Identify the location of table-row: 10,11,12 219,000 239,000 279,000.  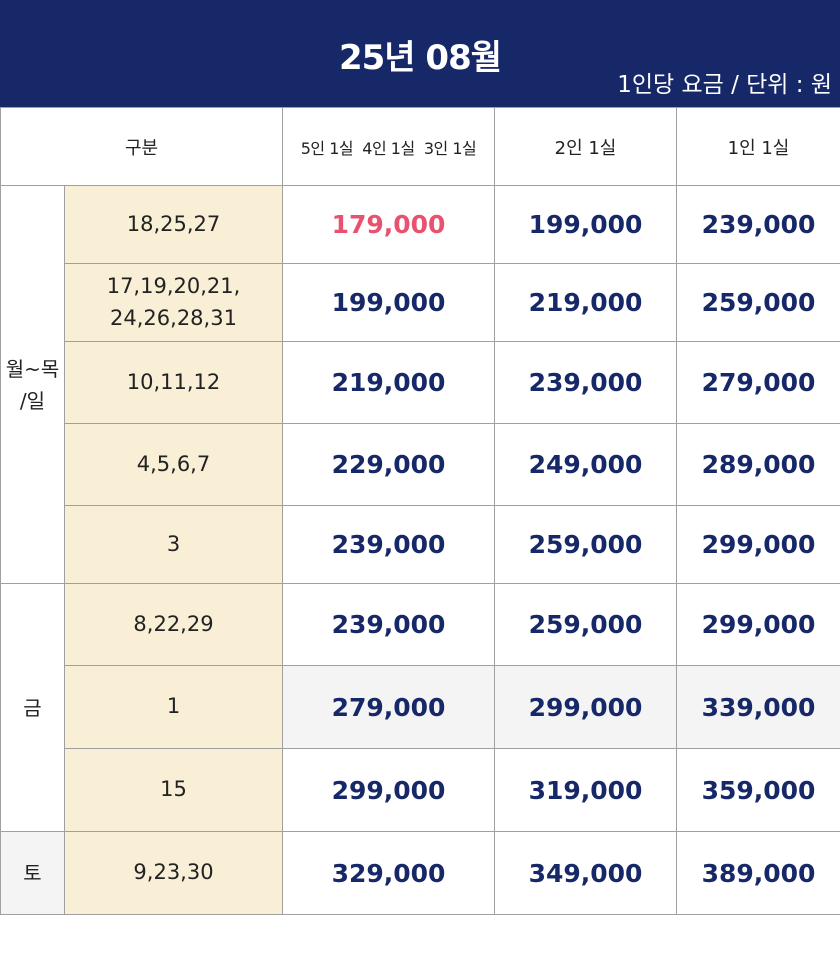
(420, 382).